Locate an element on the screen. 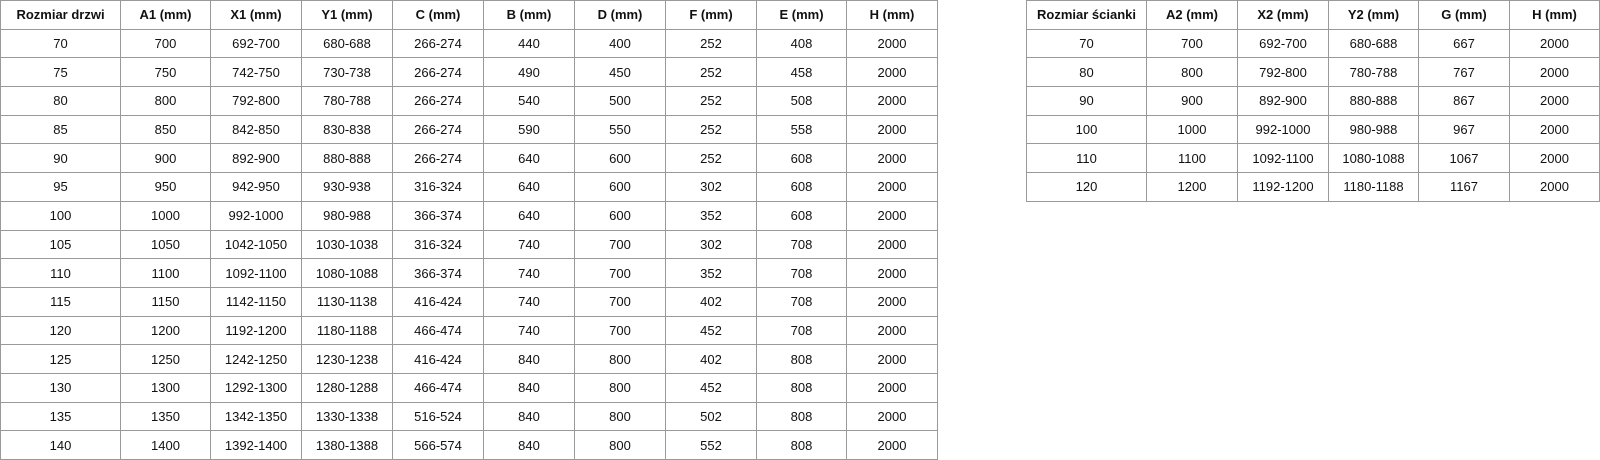 The height and width of the screenshot is (460, 1600). table-cell: 1380-1388 is located at coordinates (347, 445).